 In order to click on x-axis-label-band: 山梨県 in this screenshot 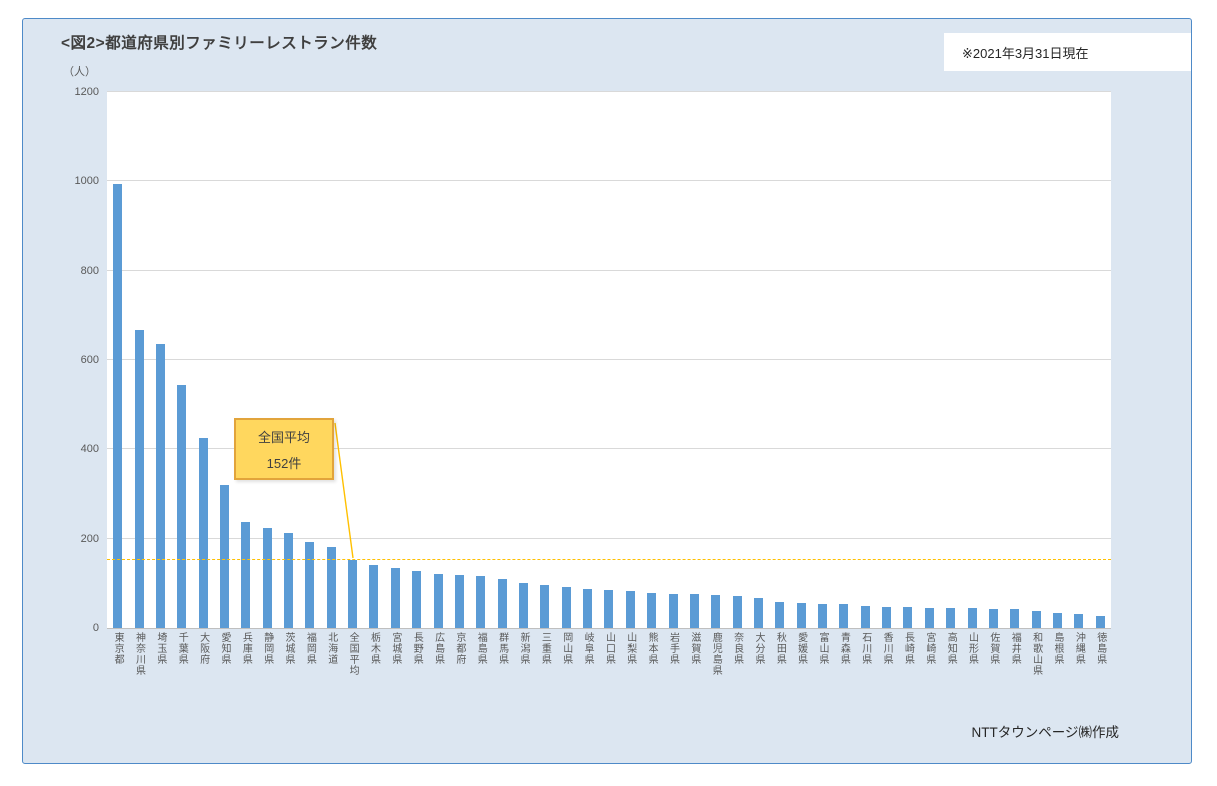, I will do `click(630, 648)`.